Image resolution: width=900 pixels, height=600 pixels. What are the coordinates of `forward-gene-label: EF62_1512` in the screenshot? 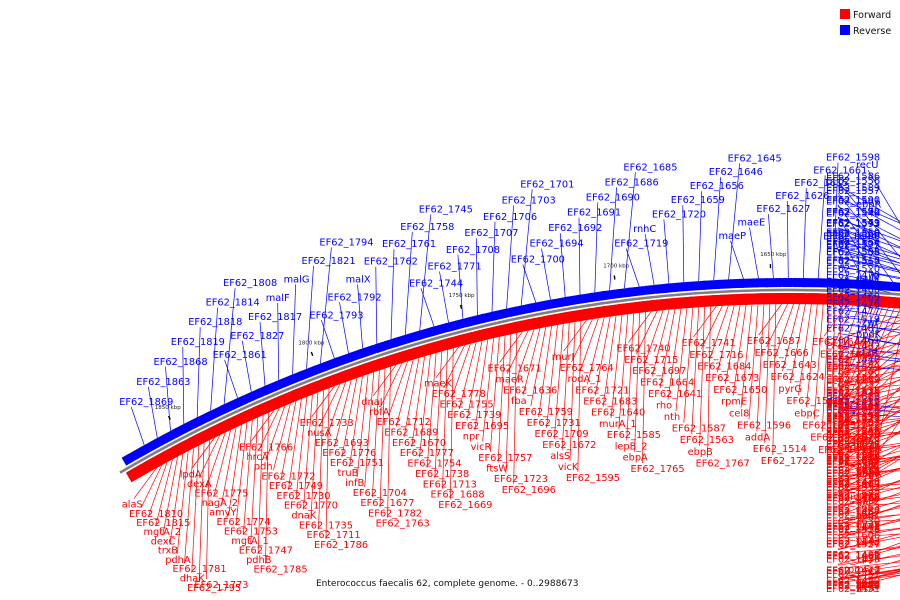 It's located at (853, 488).